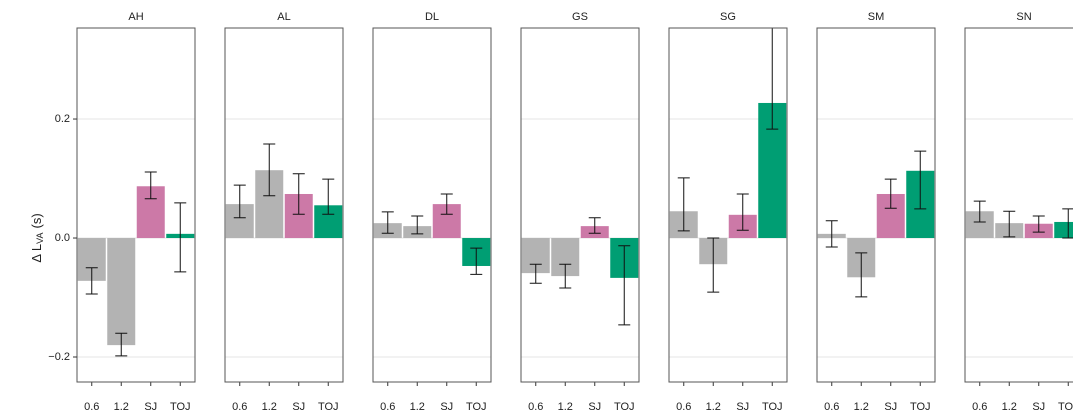  What do you see at coordinates (283, 17) in the screenshot?
I see `panel-title: AL` at bounding box center [283, 17].